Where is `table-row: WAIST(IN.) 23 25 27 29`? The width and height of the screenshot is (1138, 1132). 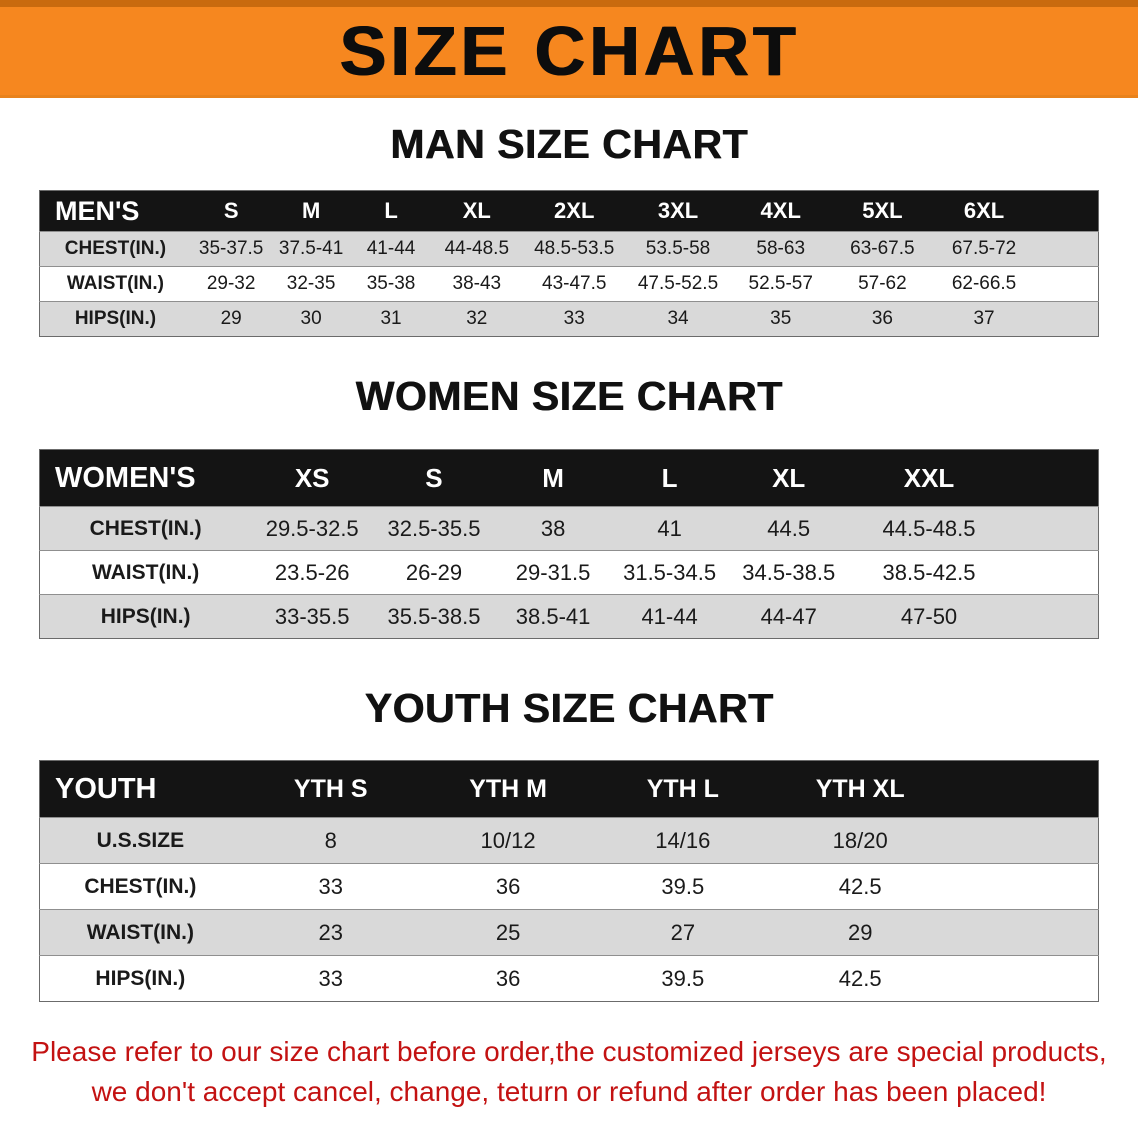
table-row: WAIST(IN.) 23 25 27 29 is located at coordinates (569, 932).